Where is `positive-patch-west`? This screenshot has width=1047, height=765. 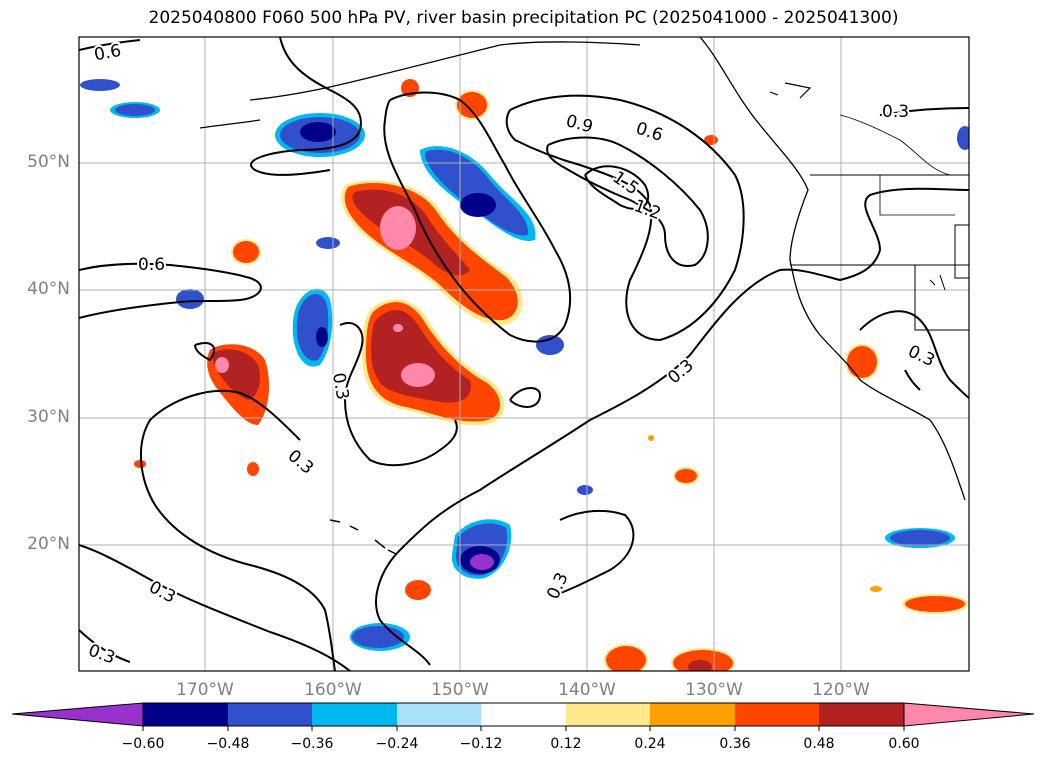
positive-patch-west is located at coordinates (238, 384).